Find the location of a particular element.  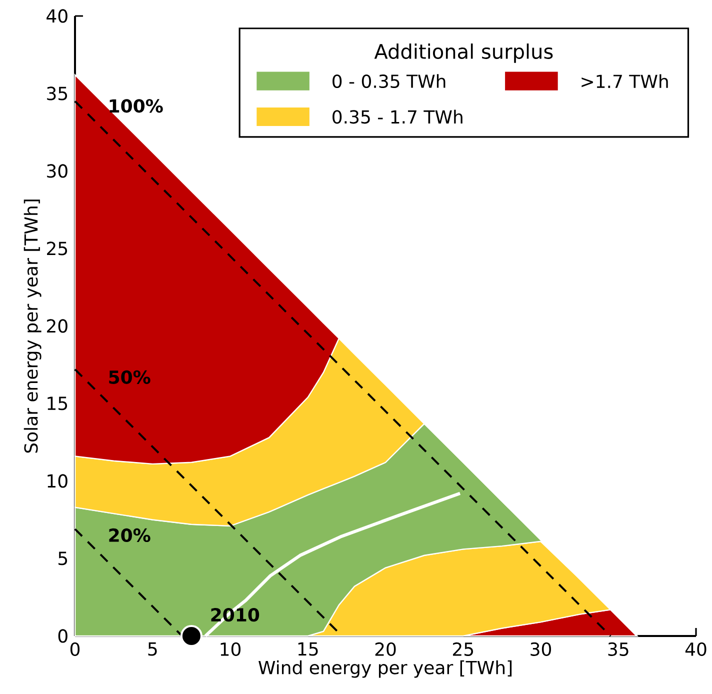

x-tick-label: 5 is located at coordinates (152, 649).